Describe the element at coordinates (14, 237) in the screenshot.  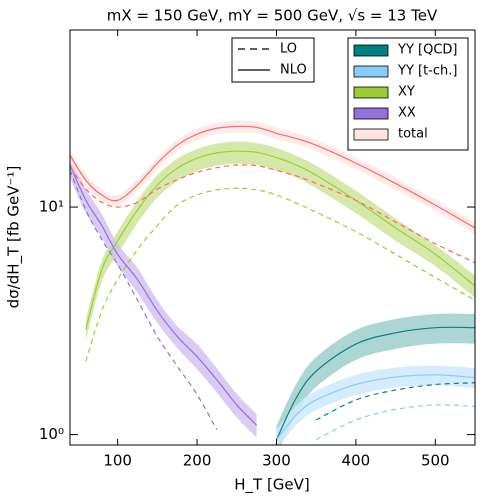
I see `y-axis-label: dσ/dH_T [fb GeV⁻¹]` at that location.